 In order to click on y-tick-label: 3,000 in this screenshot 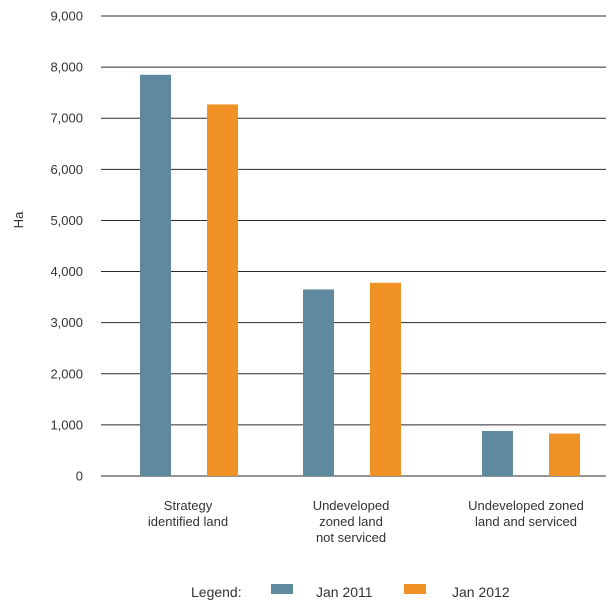, I will do `click(66, 322)`.